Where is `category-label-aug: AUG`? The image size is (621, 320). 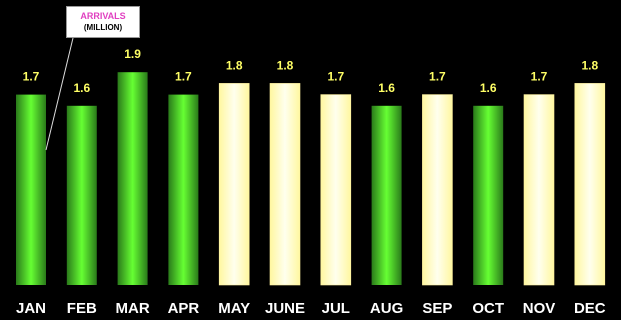 category-label-aug: AUG is located at coordinates (386, 308).